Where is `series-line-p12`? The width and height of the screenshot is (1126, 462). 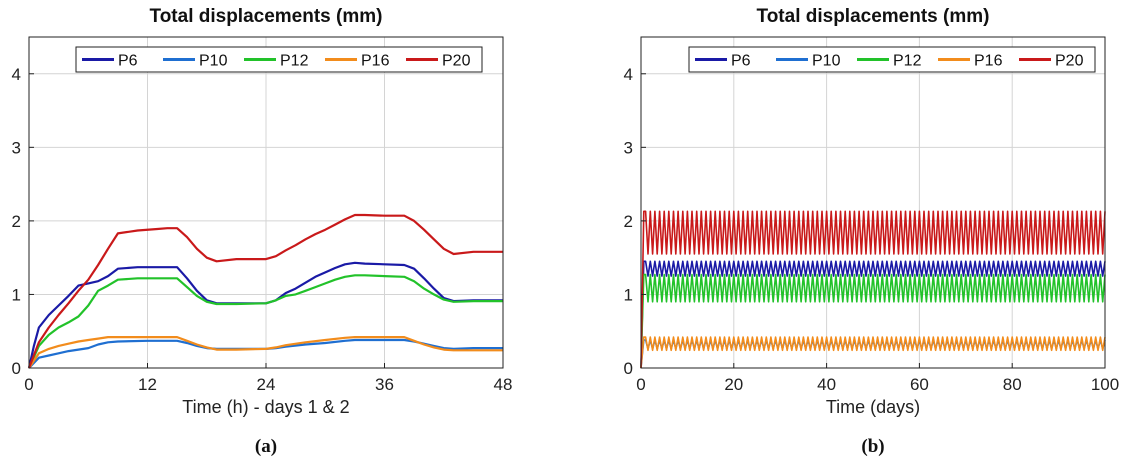 series-line-p12 is located at coordinates (265, 321).